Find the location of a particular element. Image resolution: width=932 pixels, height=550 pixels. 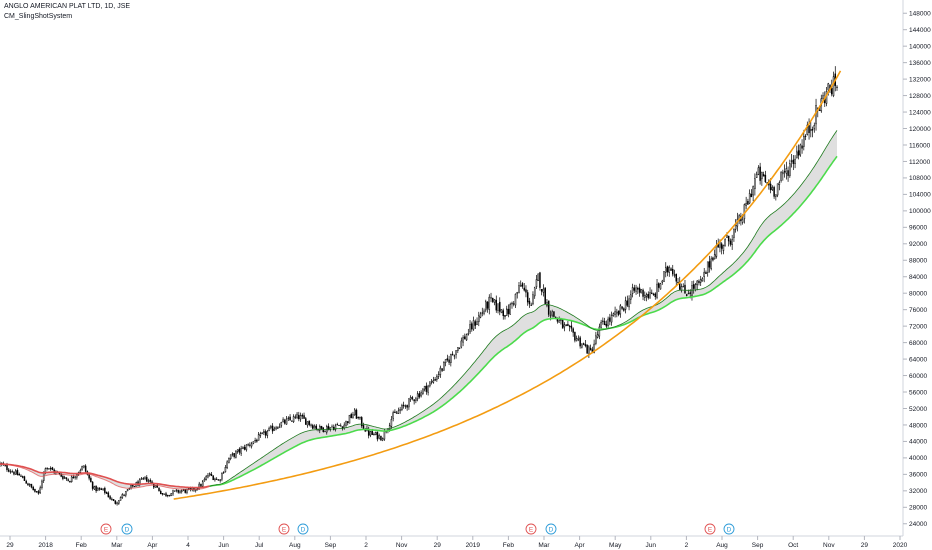

y-tick-label: 100000 is located at coordinates (920, 211).